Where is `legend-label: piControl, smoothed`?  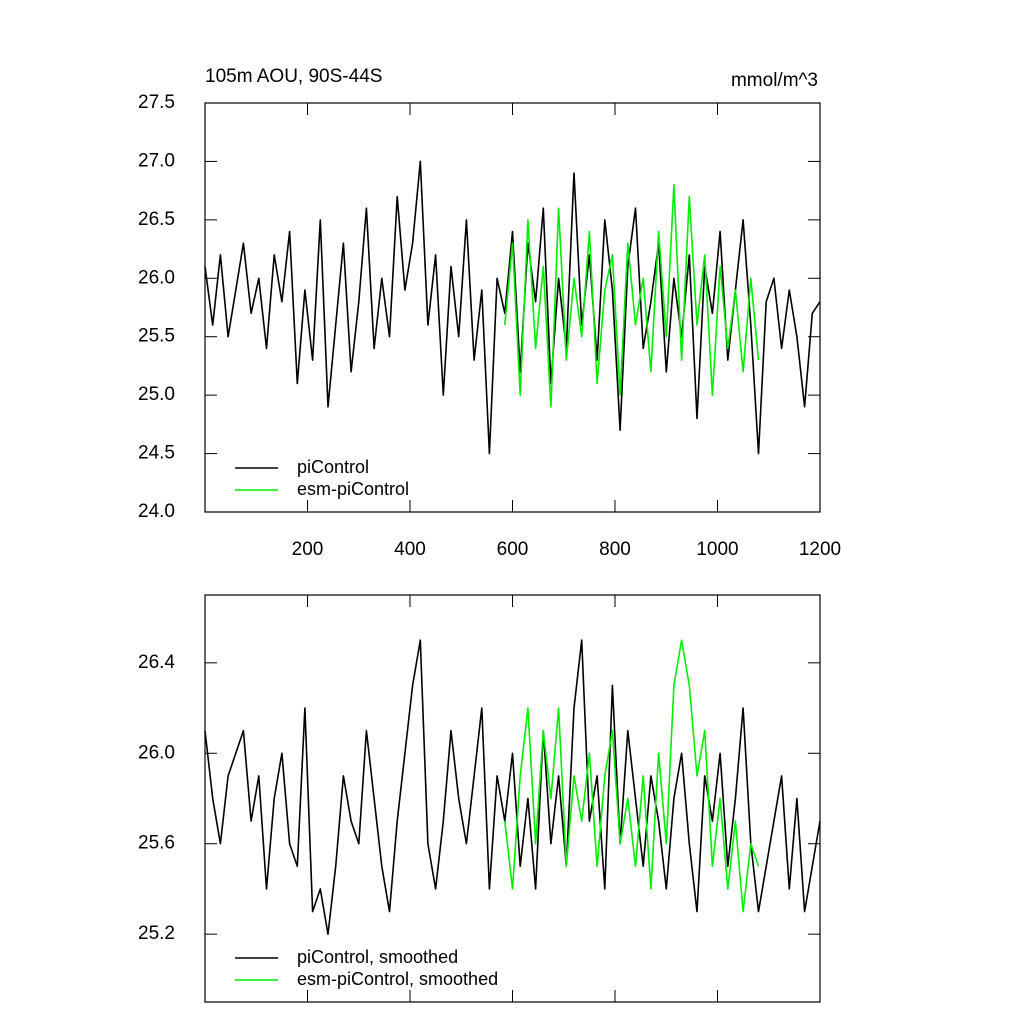
legend-label: piControl, smoothed is located at coordinates (377, 957).